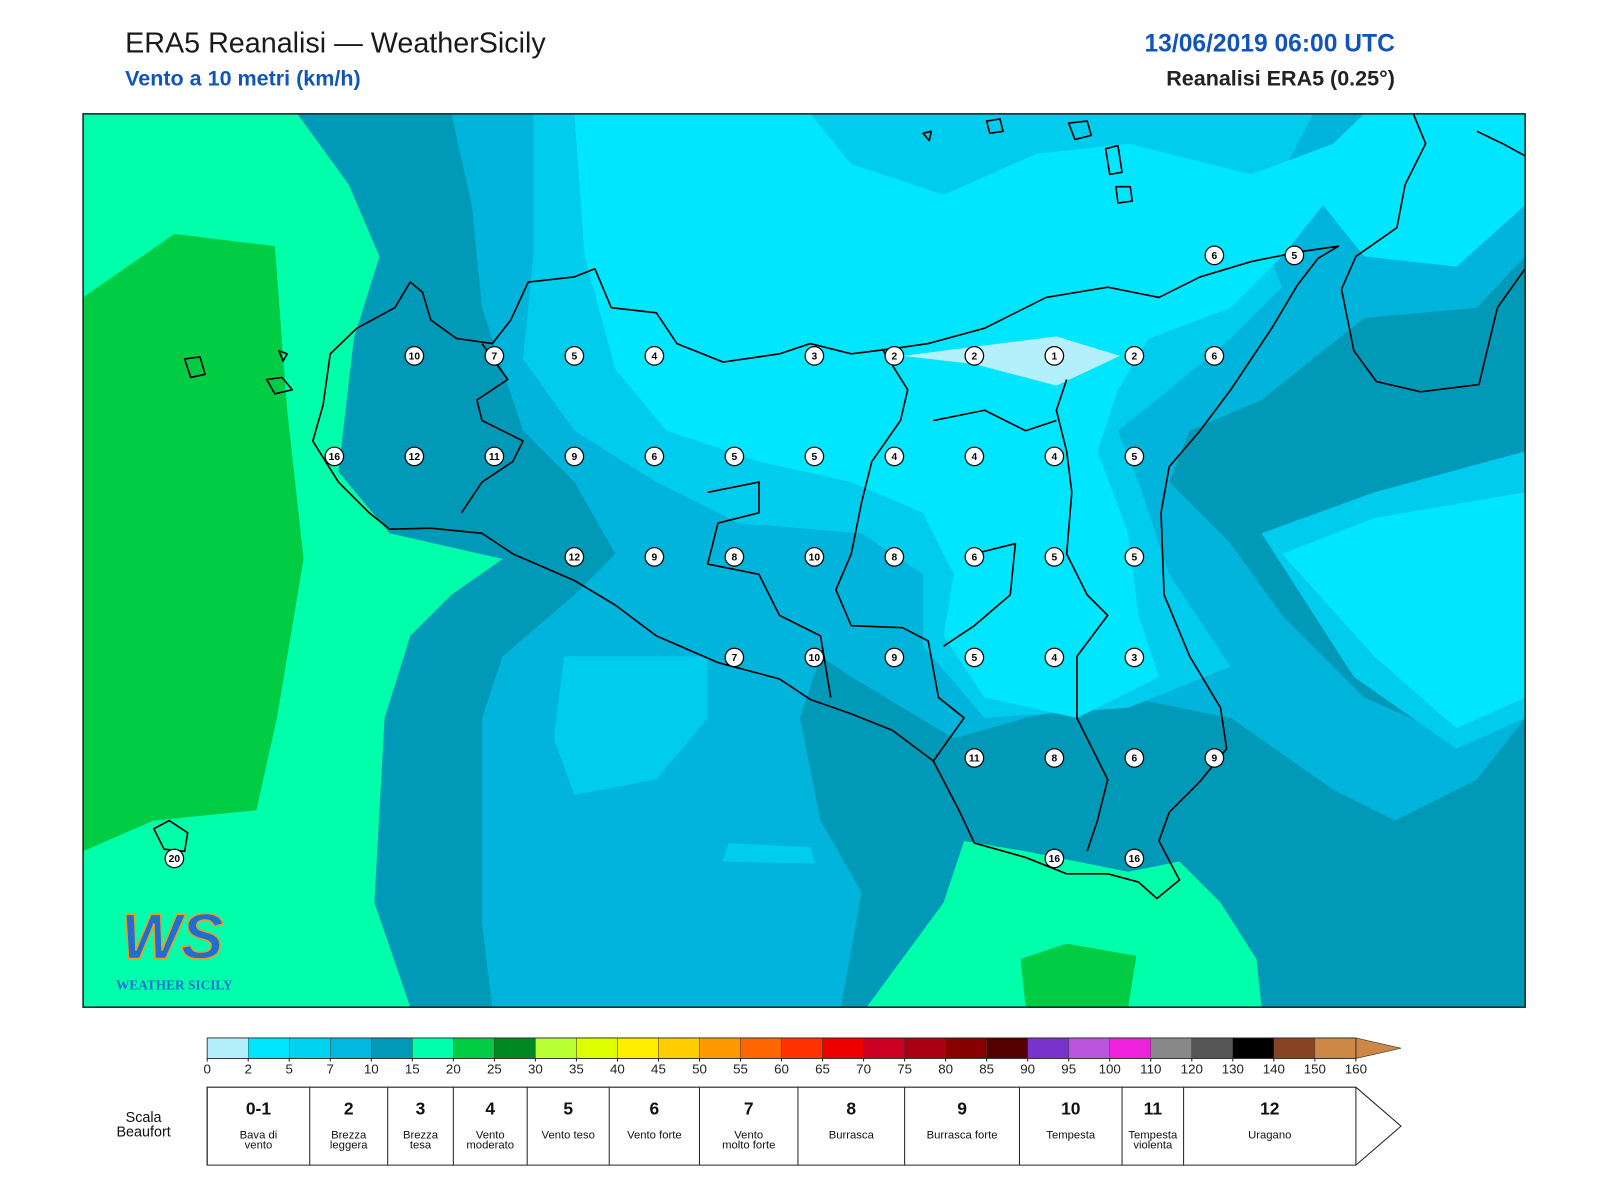  What do you see at coordinates (1153, 1141) in the screenshot?
I see `beaufort-description: Tempesta violenta` at bounding box center [1153, 1141].